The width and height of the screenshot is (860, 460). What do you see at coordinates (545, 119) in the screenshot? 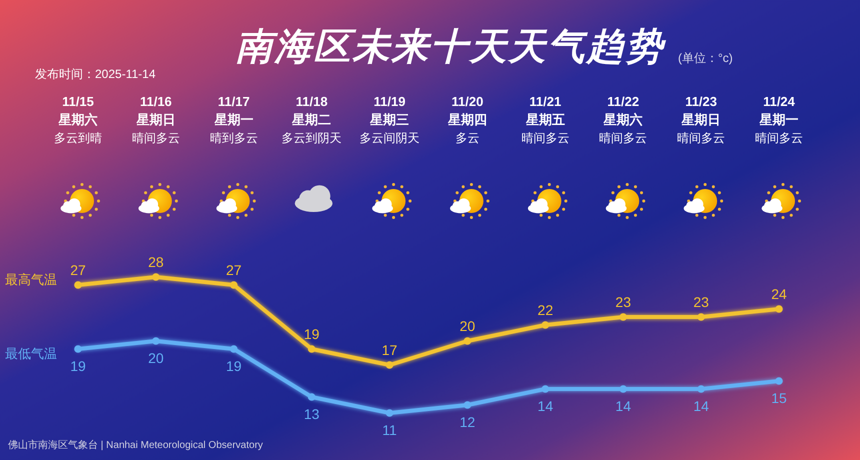
I see `x-tick-label: 11/21星期五晴间多云` at bounding box center [545, 119].